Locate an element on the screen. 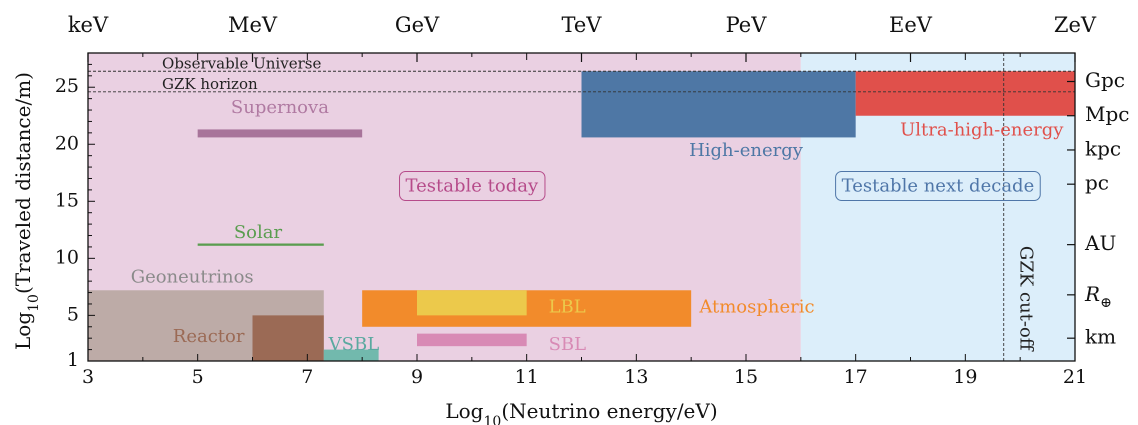 Image resolution: width=1138 pixels, height=425 pixels. top-label-eev: EeV is located at coordinates (911, 25).